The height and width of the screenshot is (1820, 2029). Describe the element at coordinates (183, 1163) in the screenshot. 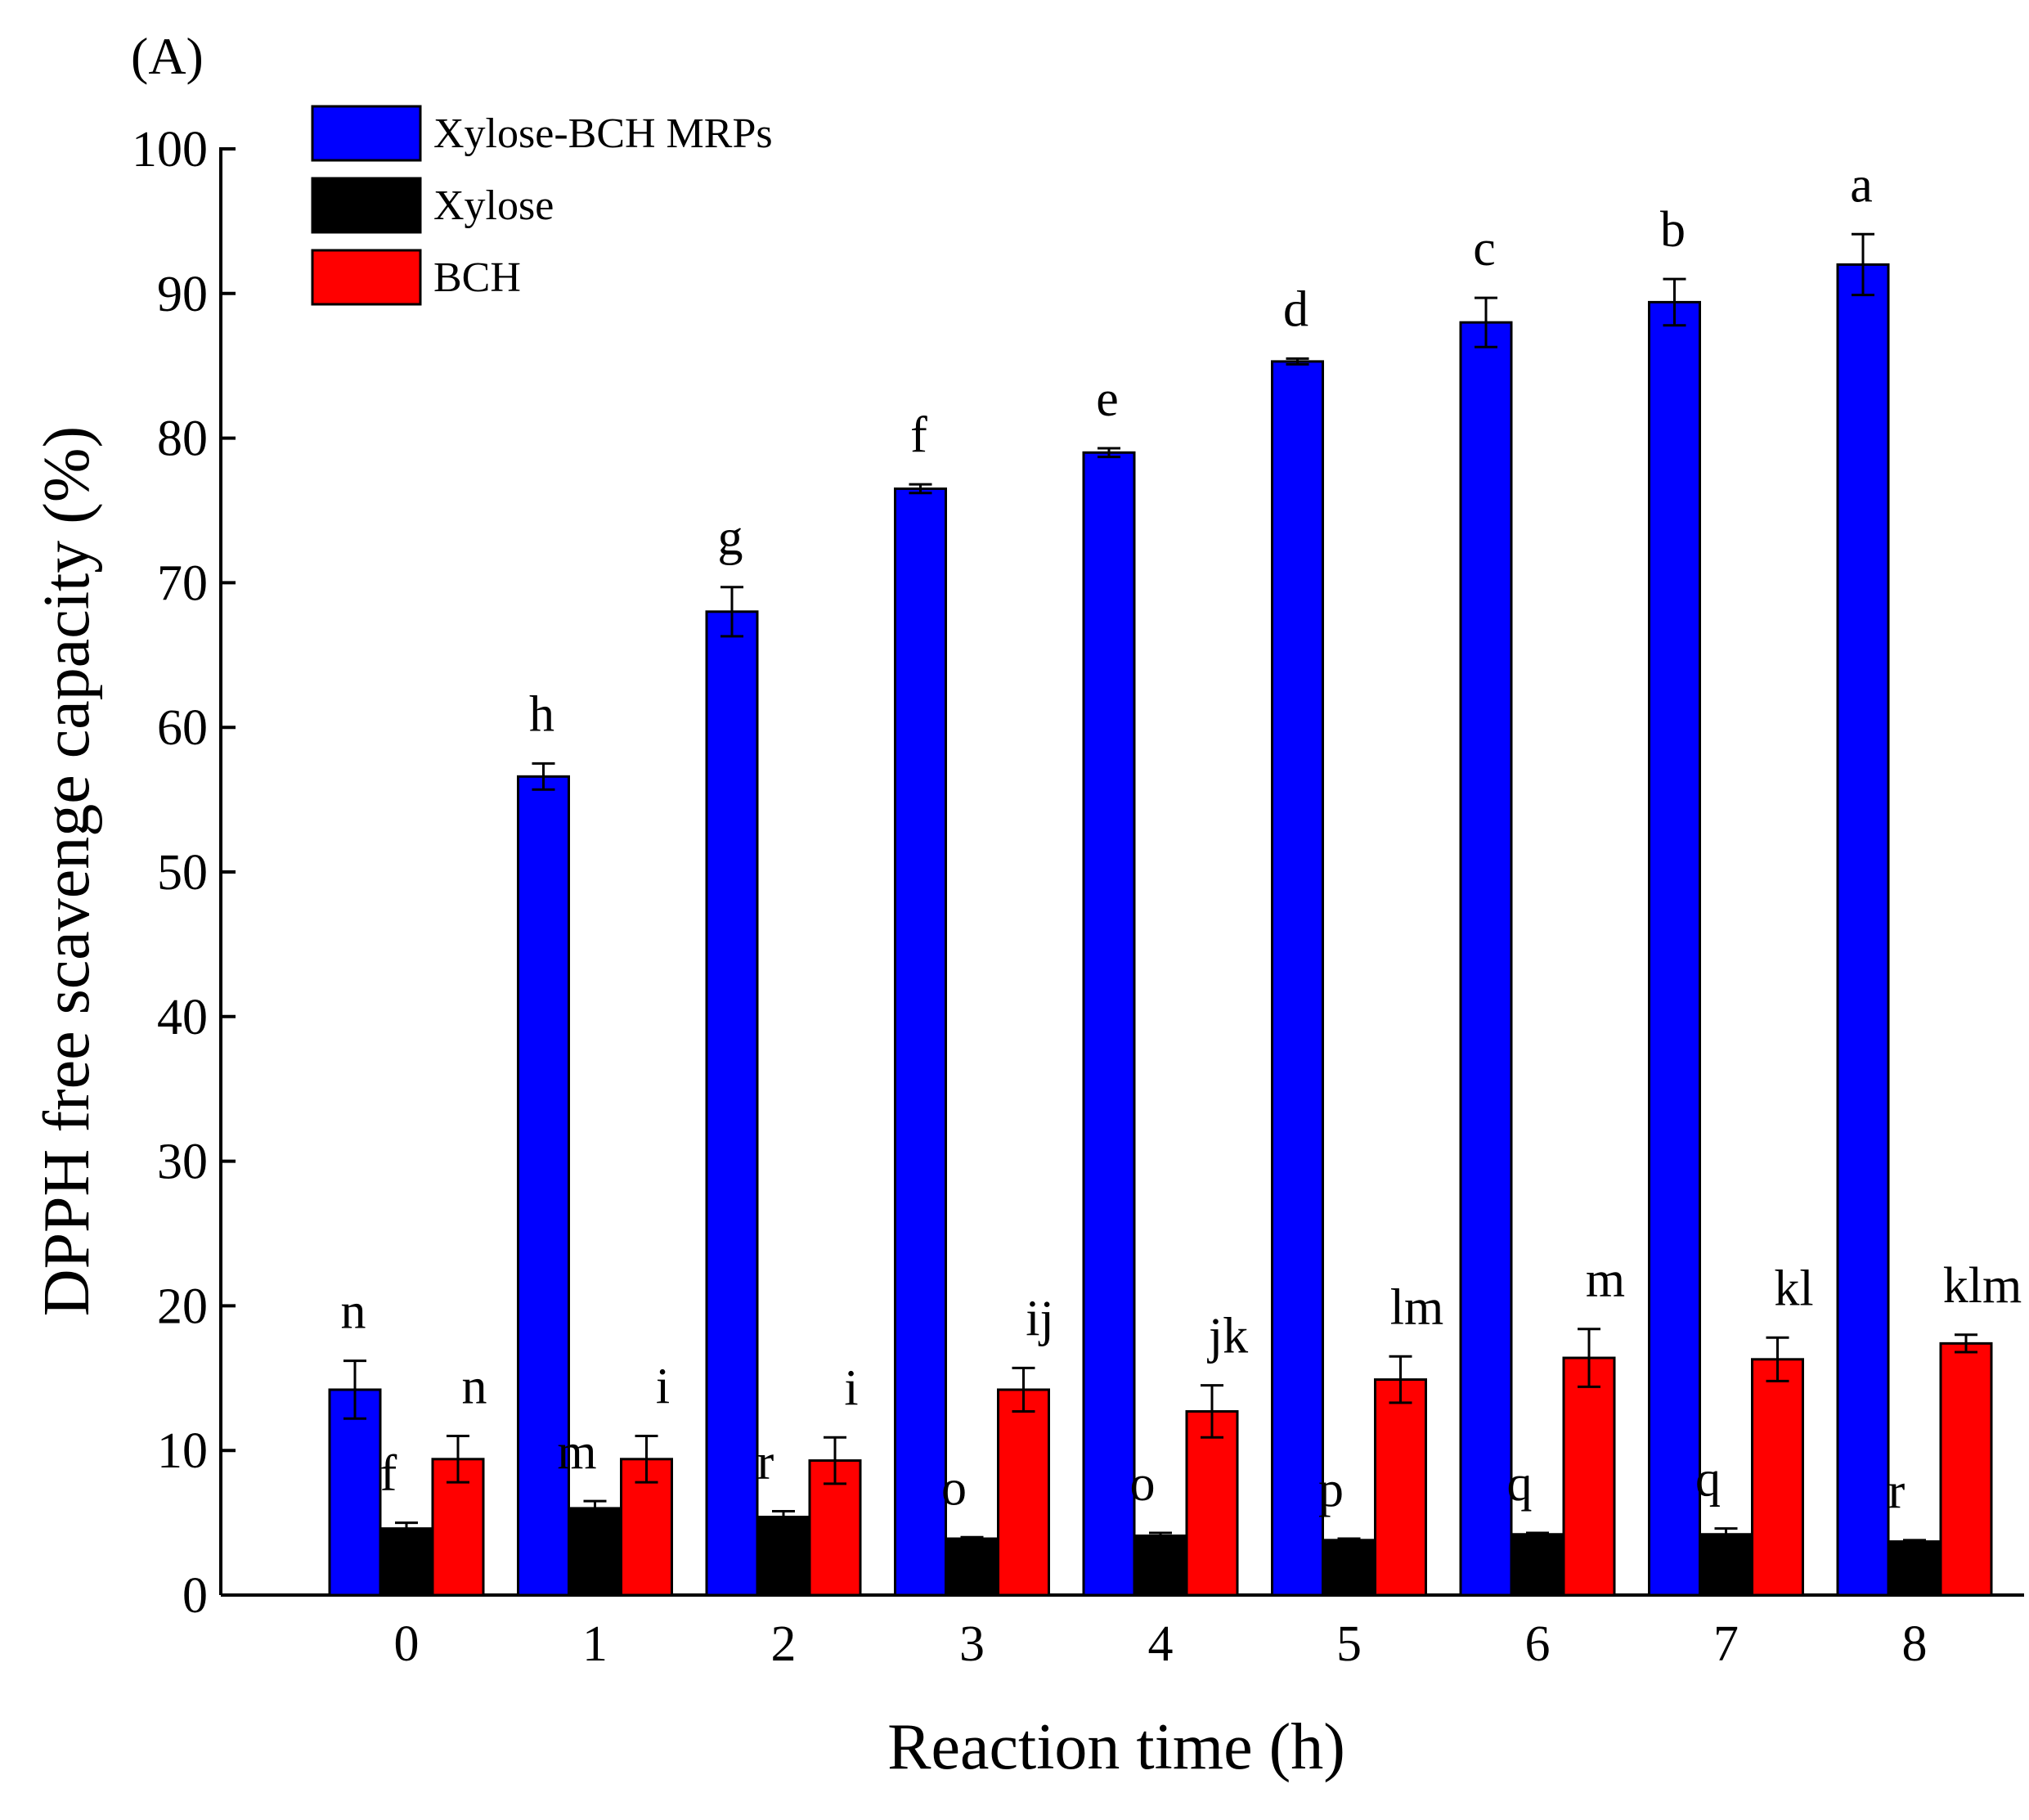

I see `y-tick-label: 30` at that location.